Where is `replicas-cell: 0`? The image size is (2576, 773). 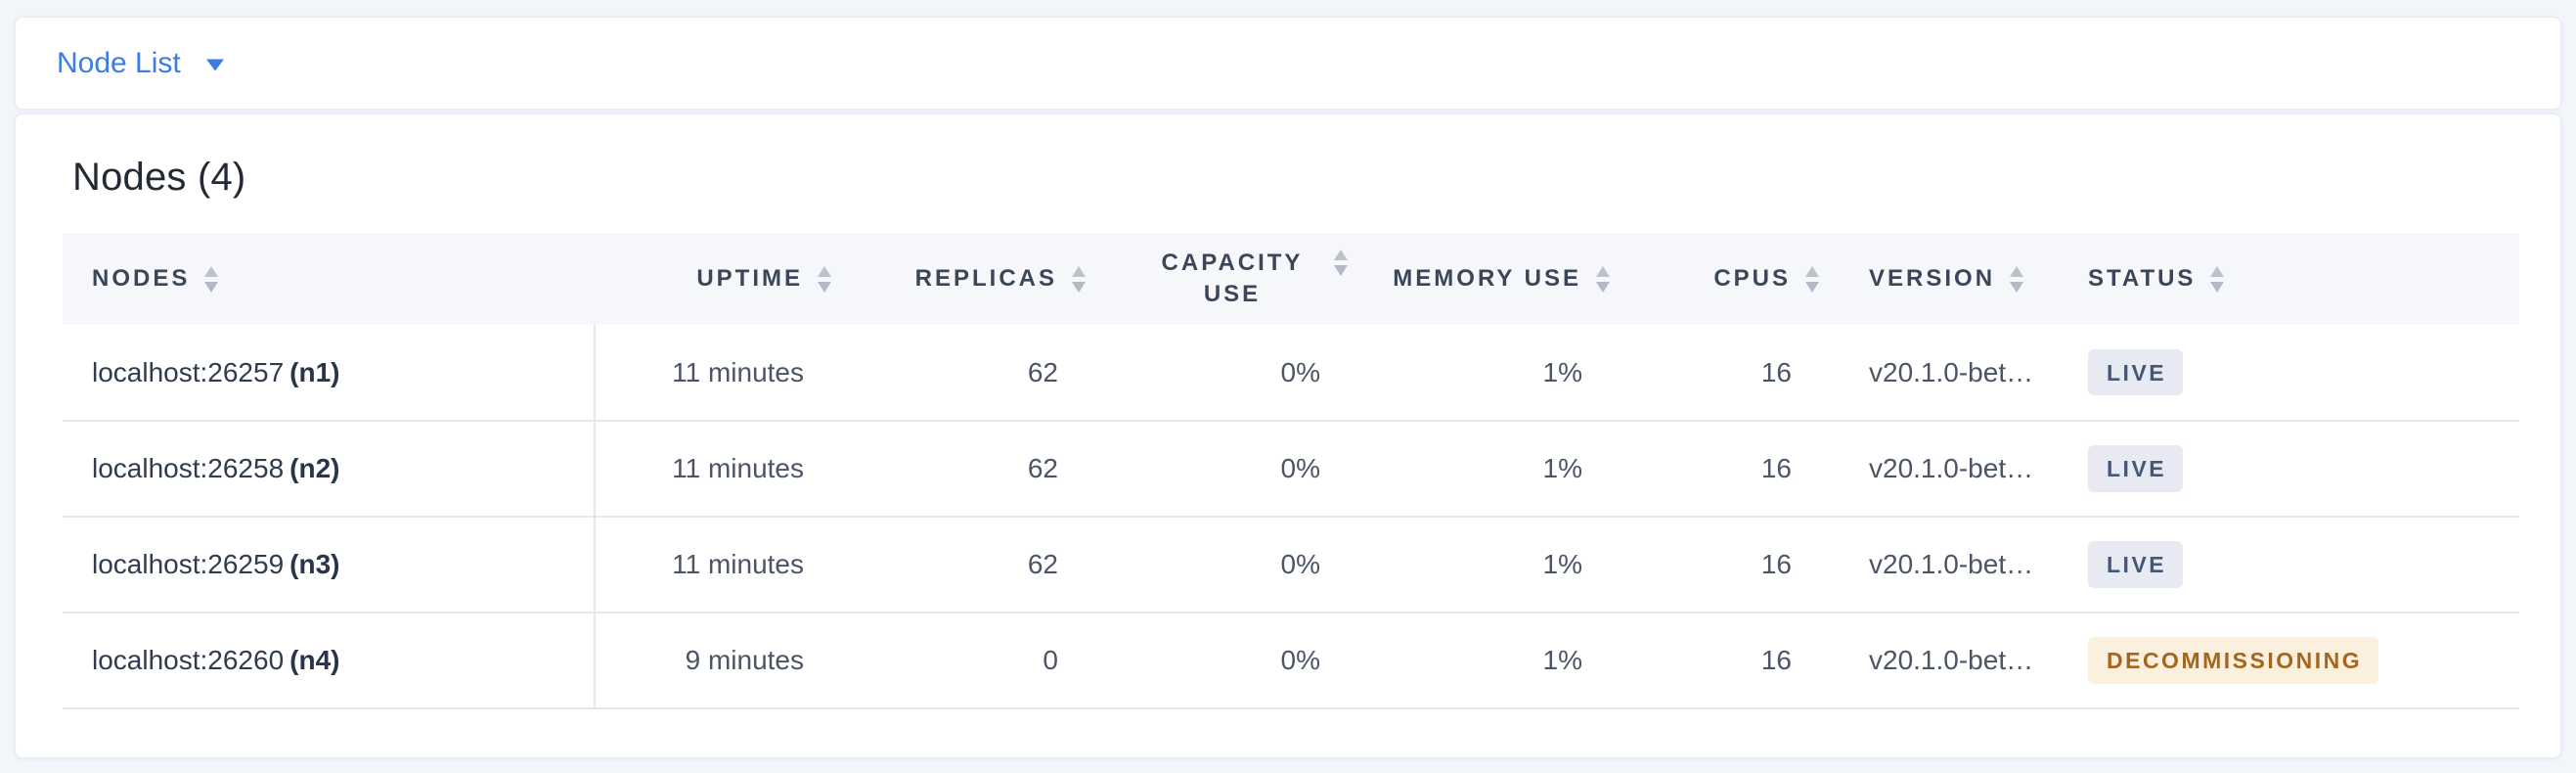
replicas-cell: 0 is located at coordinates (974, 661).